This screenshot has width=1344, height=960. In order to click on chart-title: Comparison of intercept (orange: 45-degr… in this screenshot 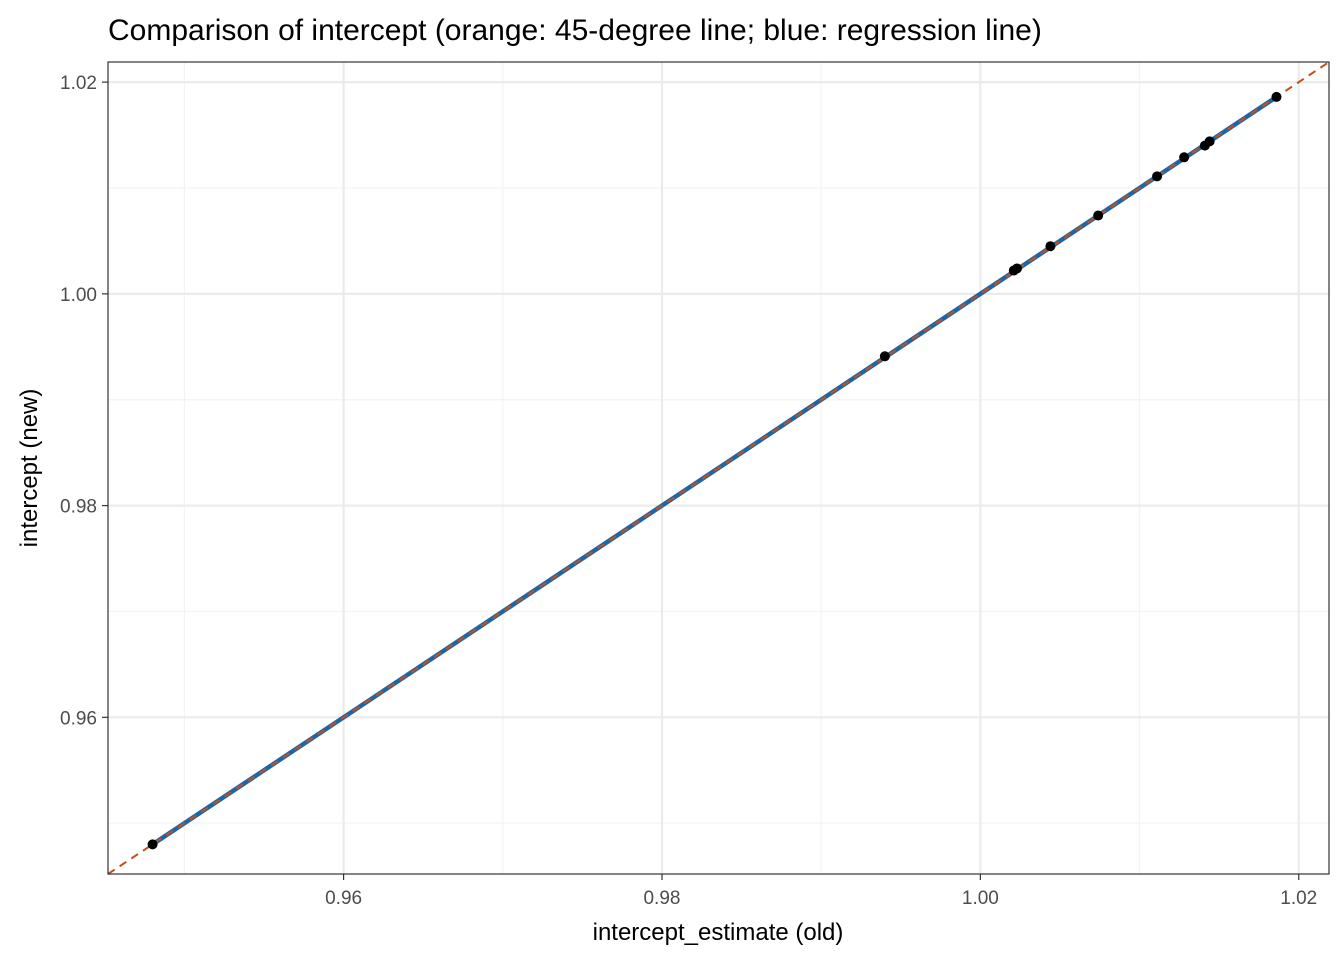, I will do `click(575, 30)`.